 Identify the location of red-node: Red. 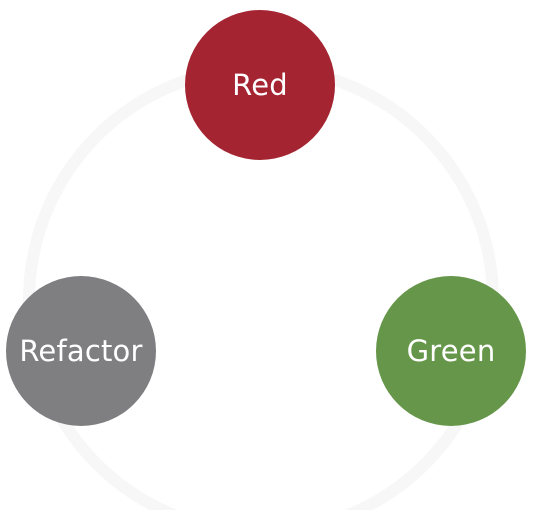
(260, 85).